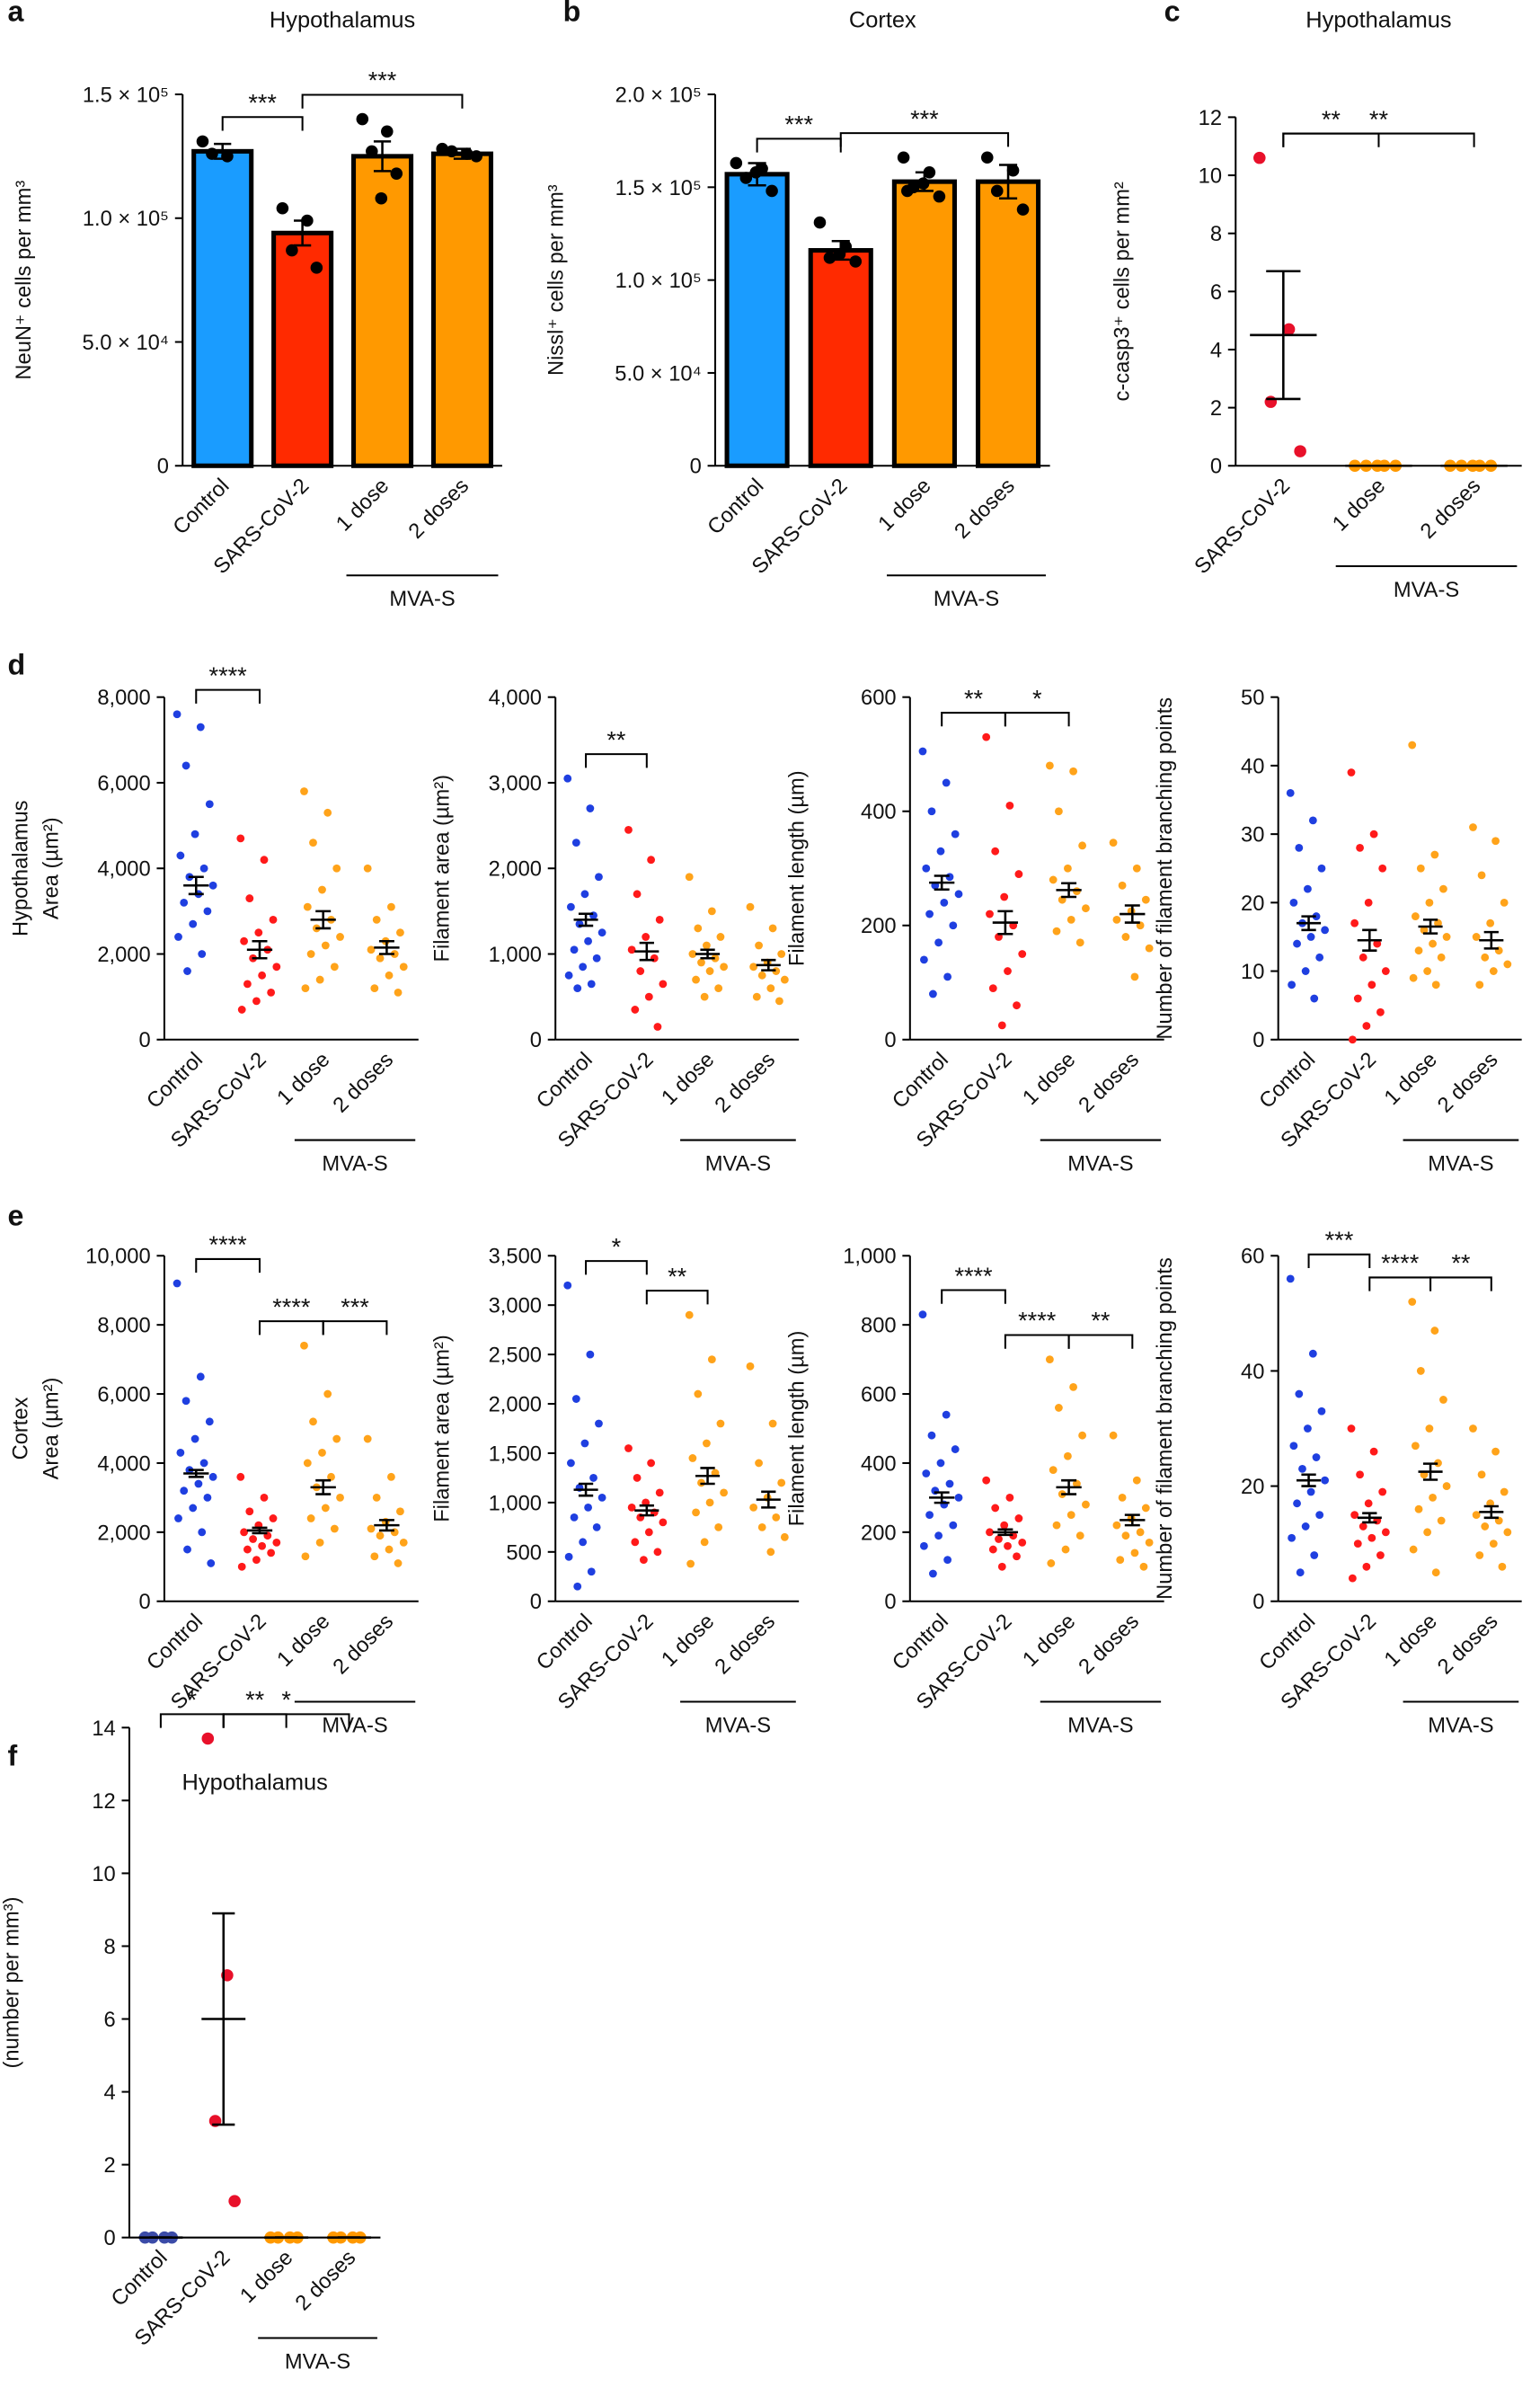 The image size is (1540, 2387). Describe the element at coordinates (1252, 766) in the screenshot. I see `y-tick-label: 40` at that location.